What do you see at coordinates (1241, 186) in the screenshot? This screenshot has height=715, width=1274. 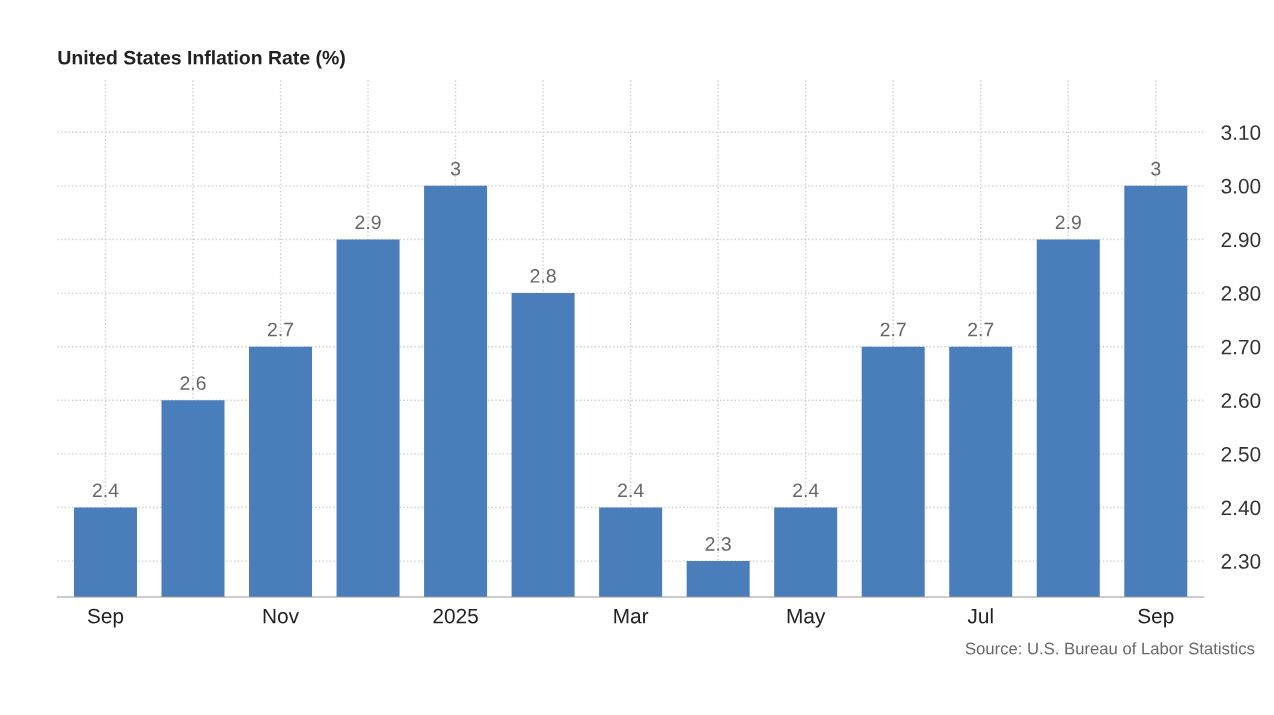 I see `y-tick-label: 3.00` at bounding box center [1241, 186].